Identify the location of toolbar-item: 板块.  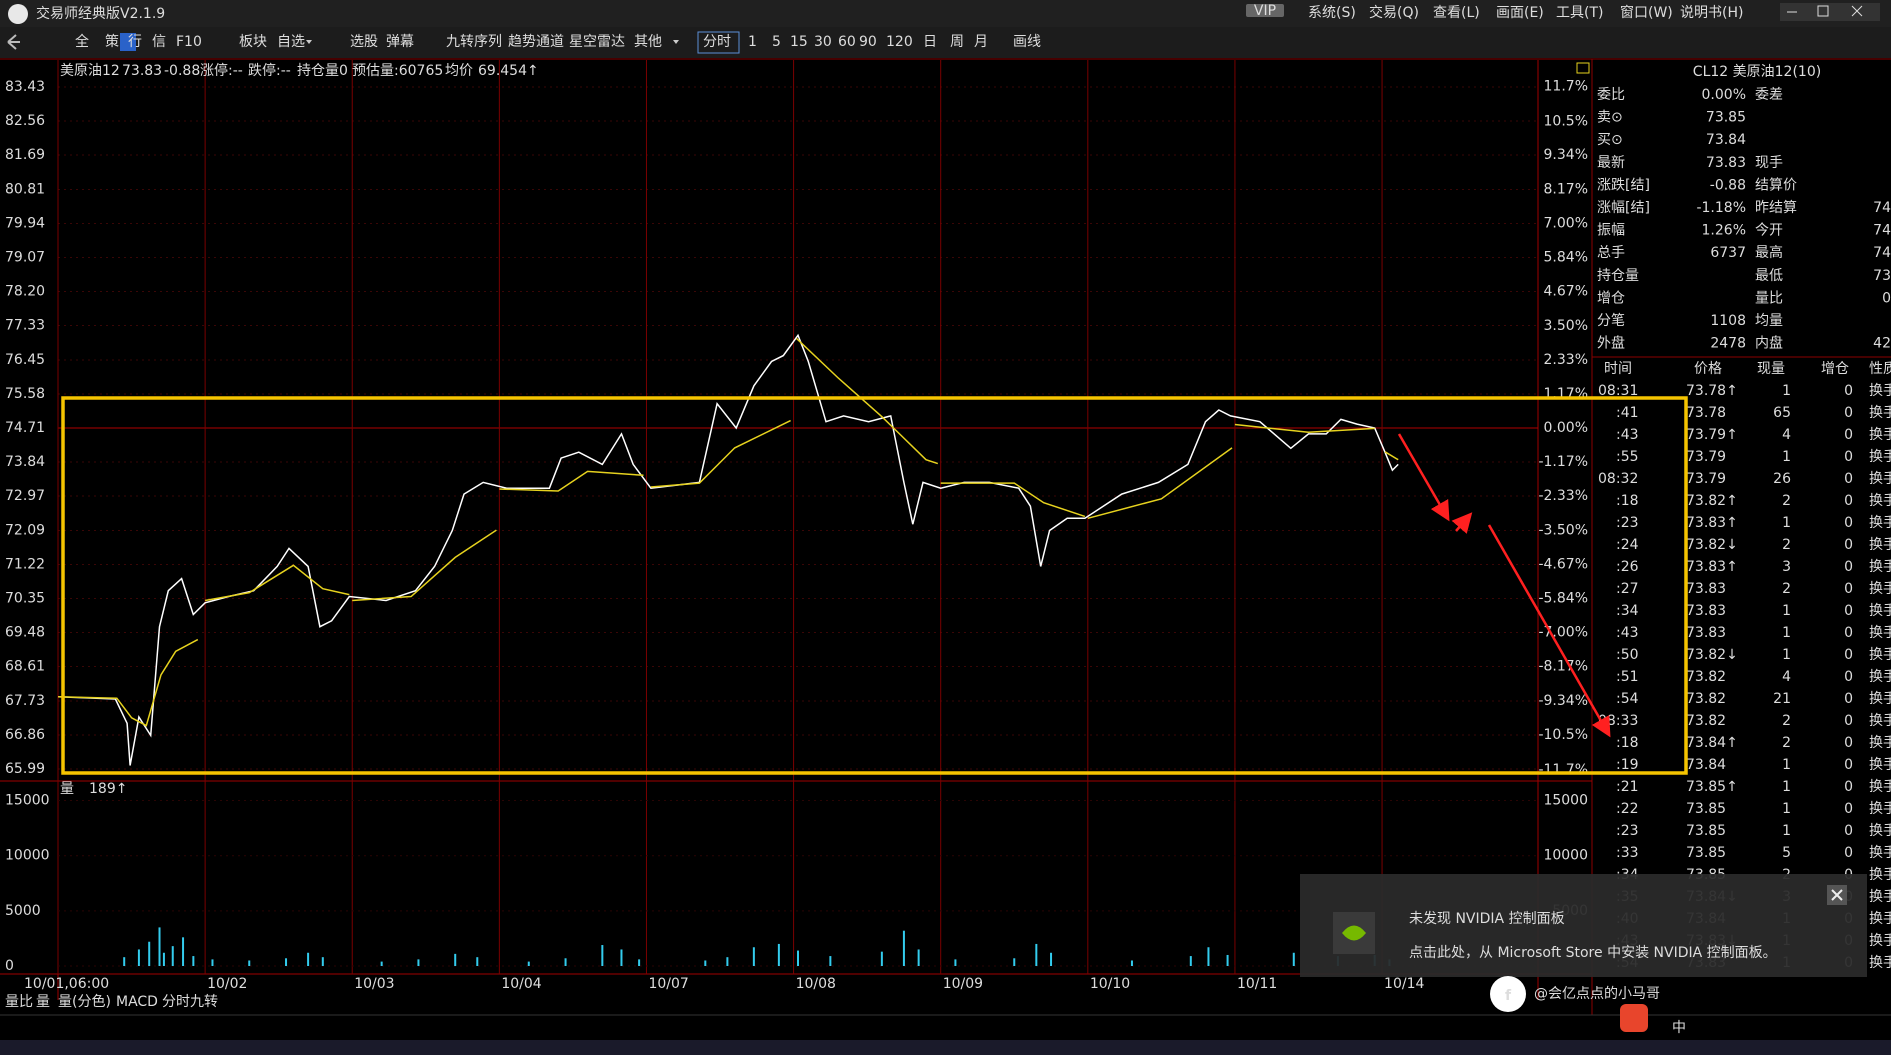
(253, 42).